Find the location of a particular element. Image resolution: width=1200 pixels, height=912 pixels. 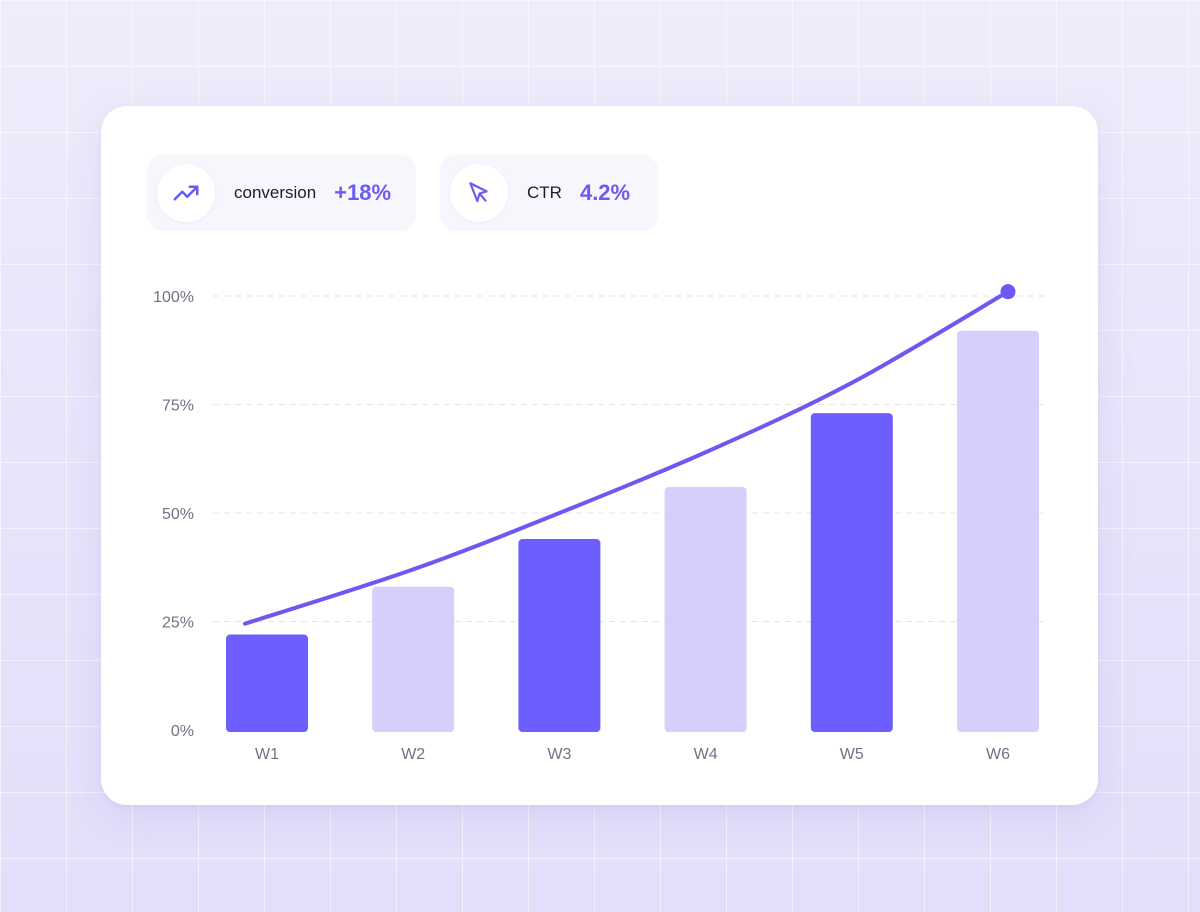

trending-up-icon is located at coordinates (186, 193).